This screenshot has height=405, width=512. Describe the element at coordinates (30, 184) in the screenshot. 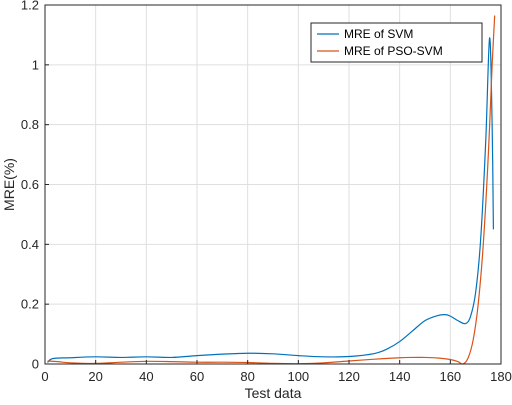

I see `y-tick-label: 0.6` at that location.